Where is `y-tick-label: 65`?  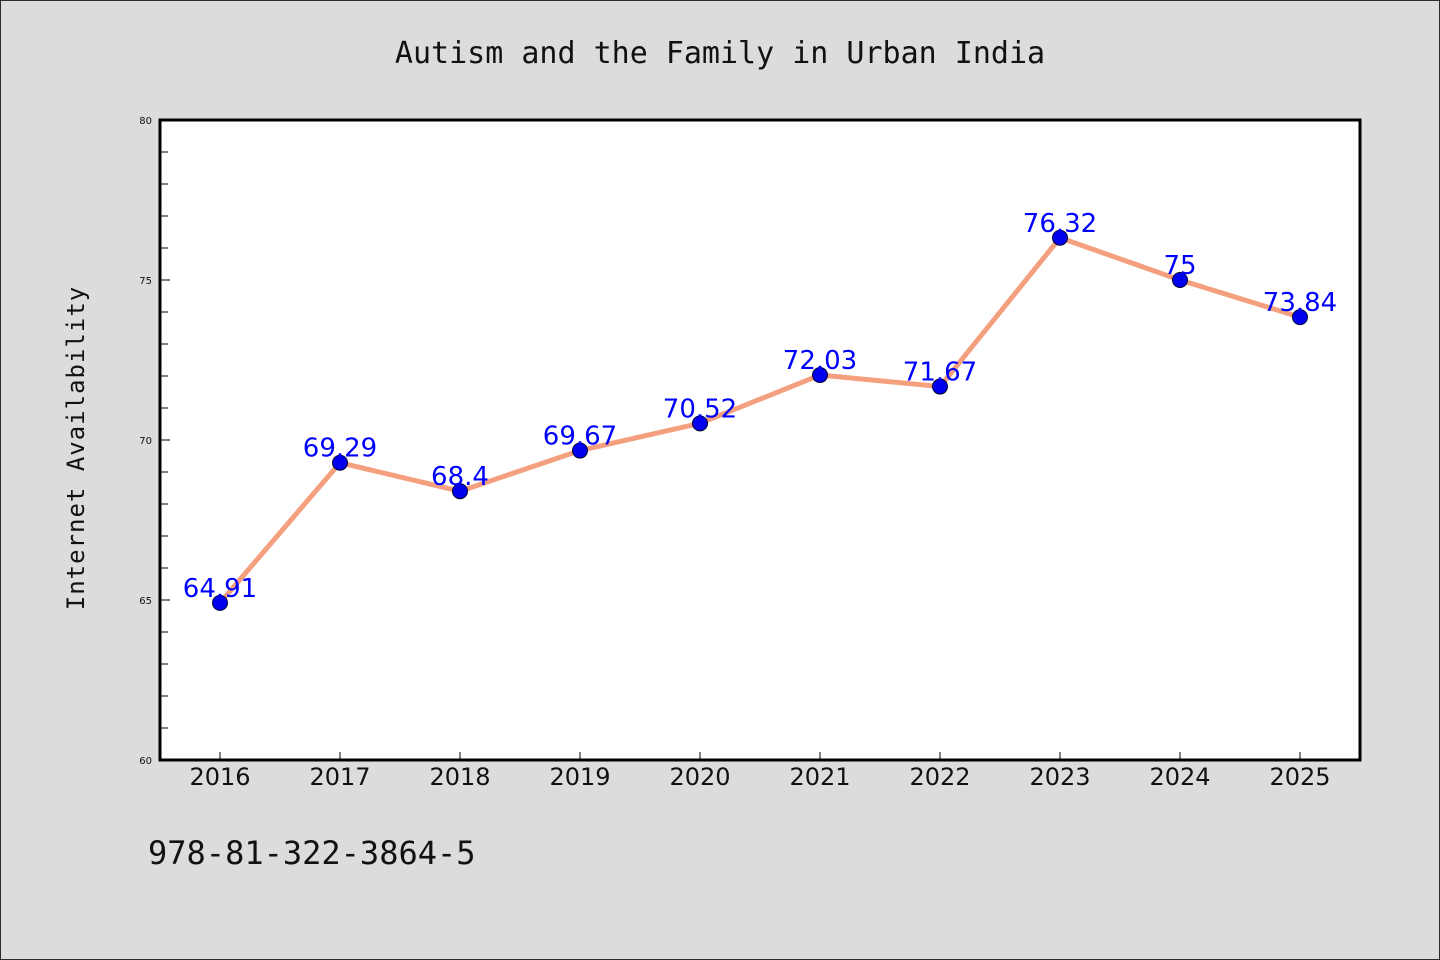 y-tick-label: 65 is located at coordinates (145, 601).